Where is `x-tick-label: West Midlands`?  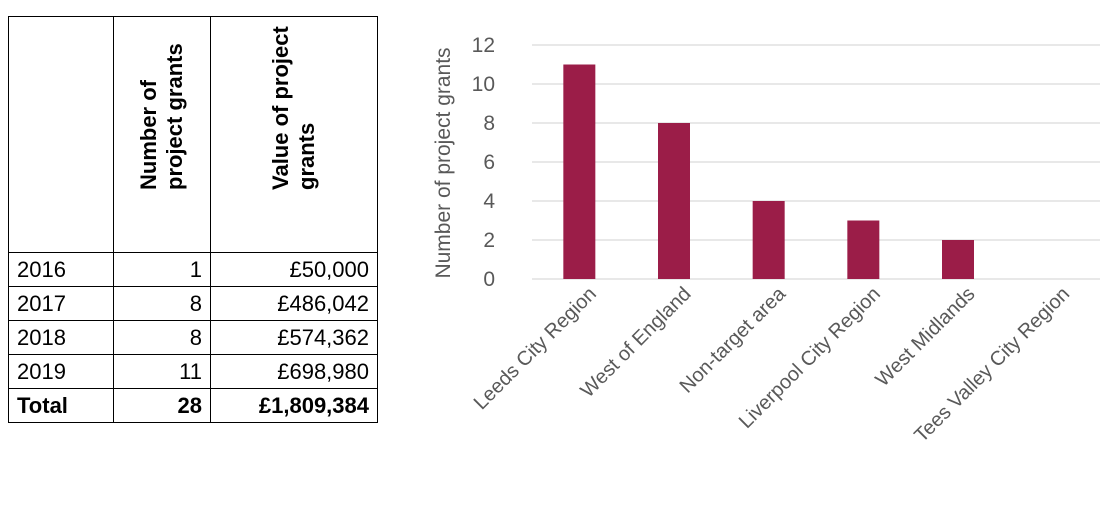 x-tick-label: West Midlands is located at coordinates (925, 337).